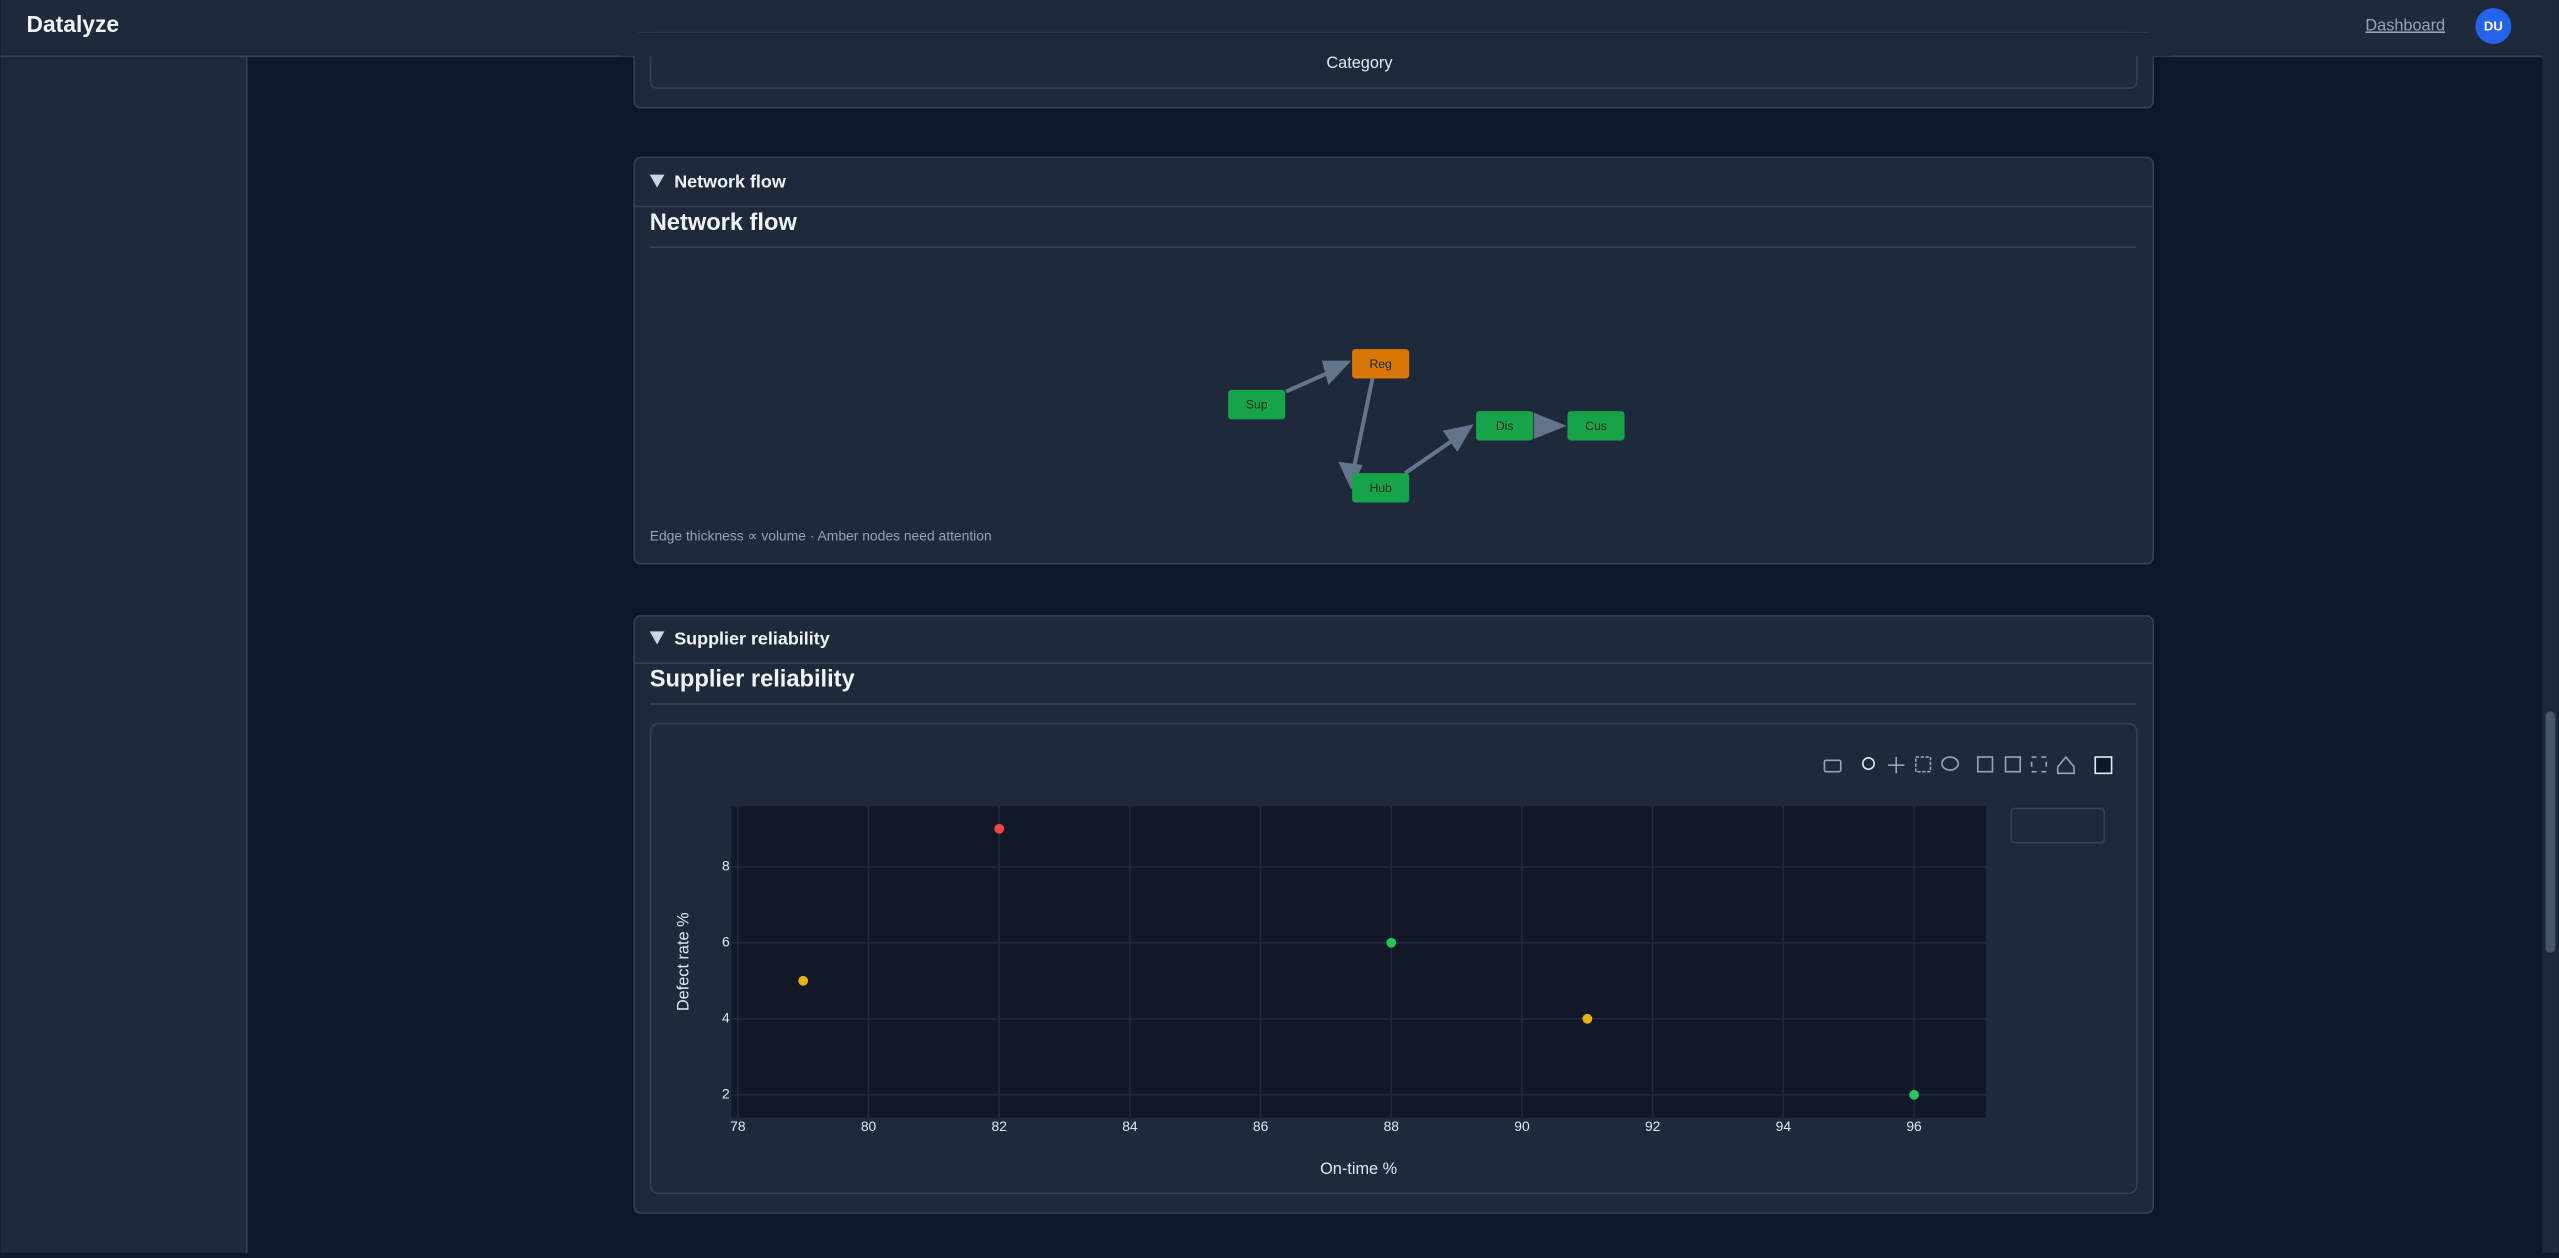 This screenshot has width=2559, height=1258. I want to click on x-tick-label: 80, so click(869, 1126).